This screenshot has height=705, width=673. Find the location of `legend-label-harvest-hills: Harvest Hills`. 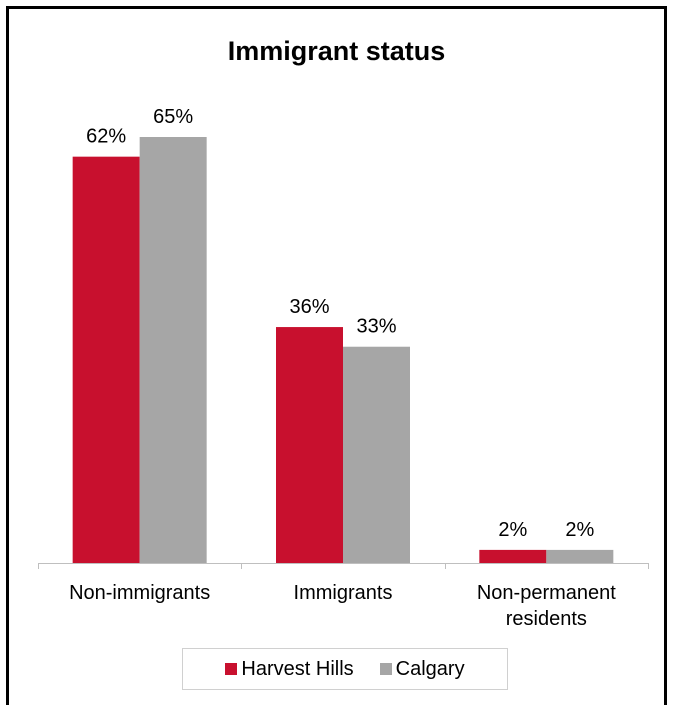

legend-label-harvest-hills: Harvest Hills is located at coordinates (297, 668).